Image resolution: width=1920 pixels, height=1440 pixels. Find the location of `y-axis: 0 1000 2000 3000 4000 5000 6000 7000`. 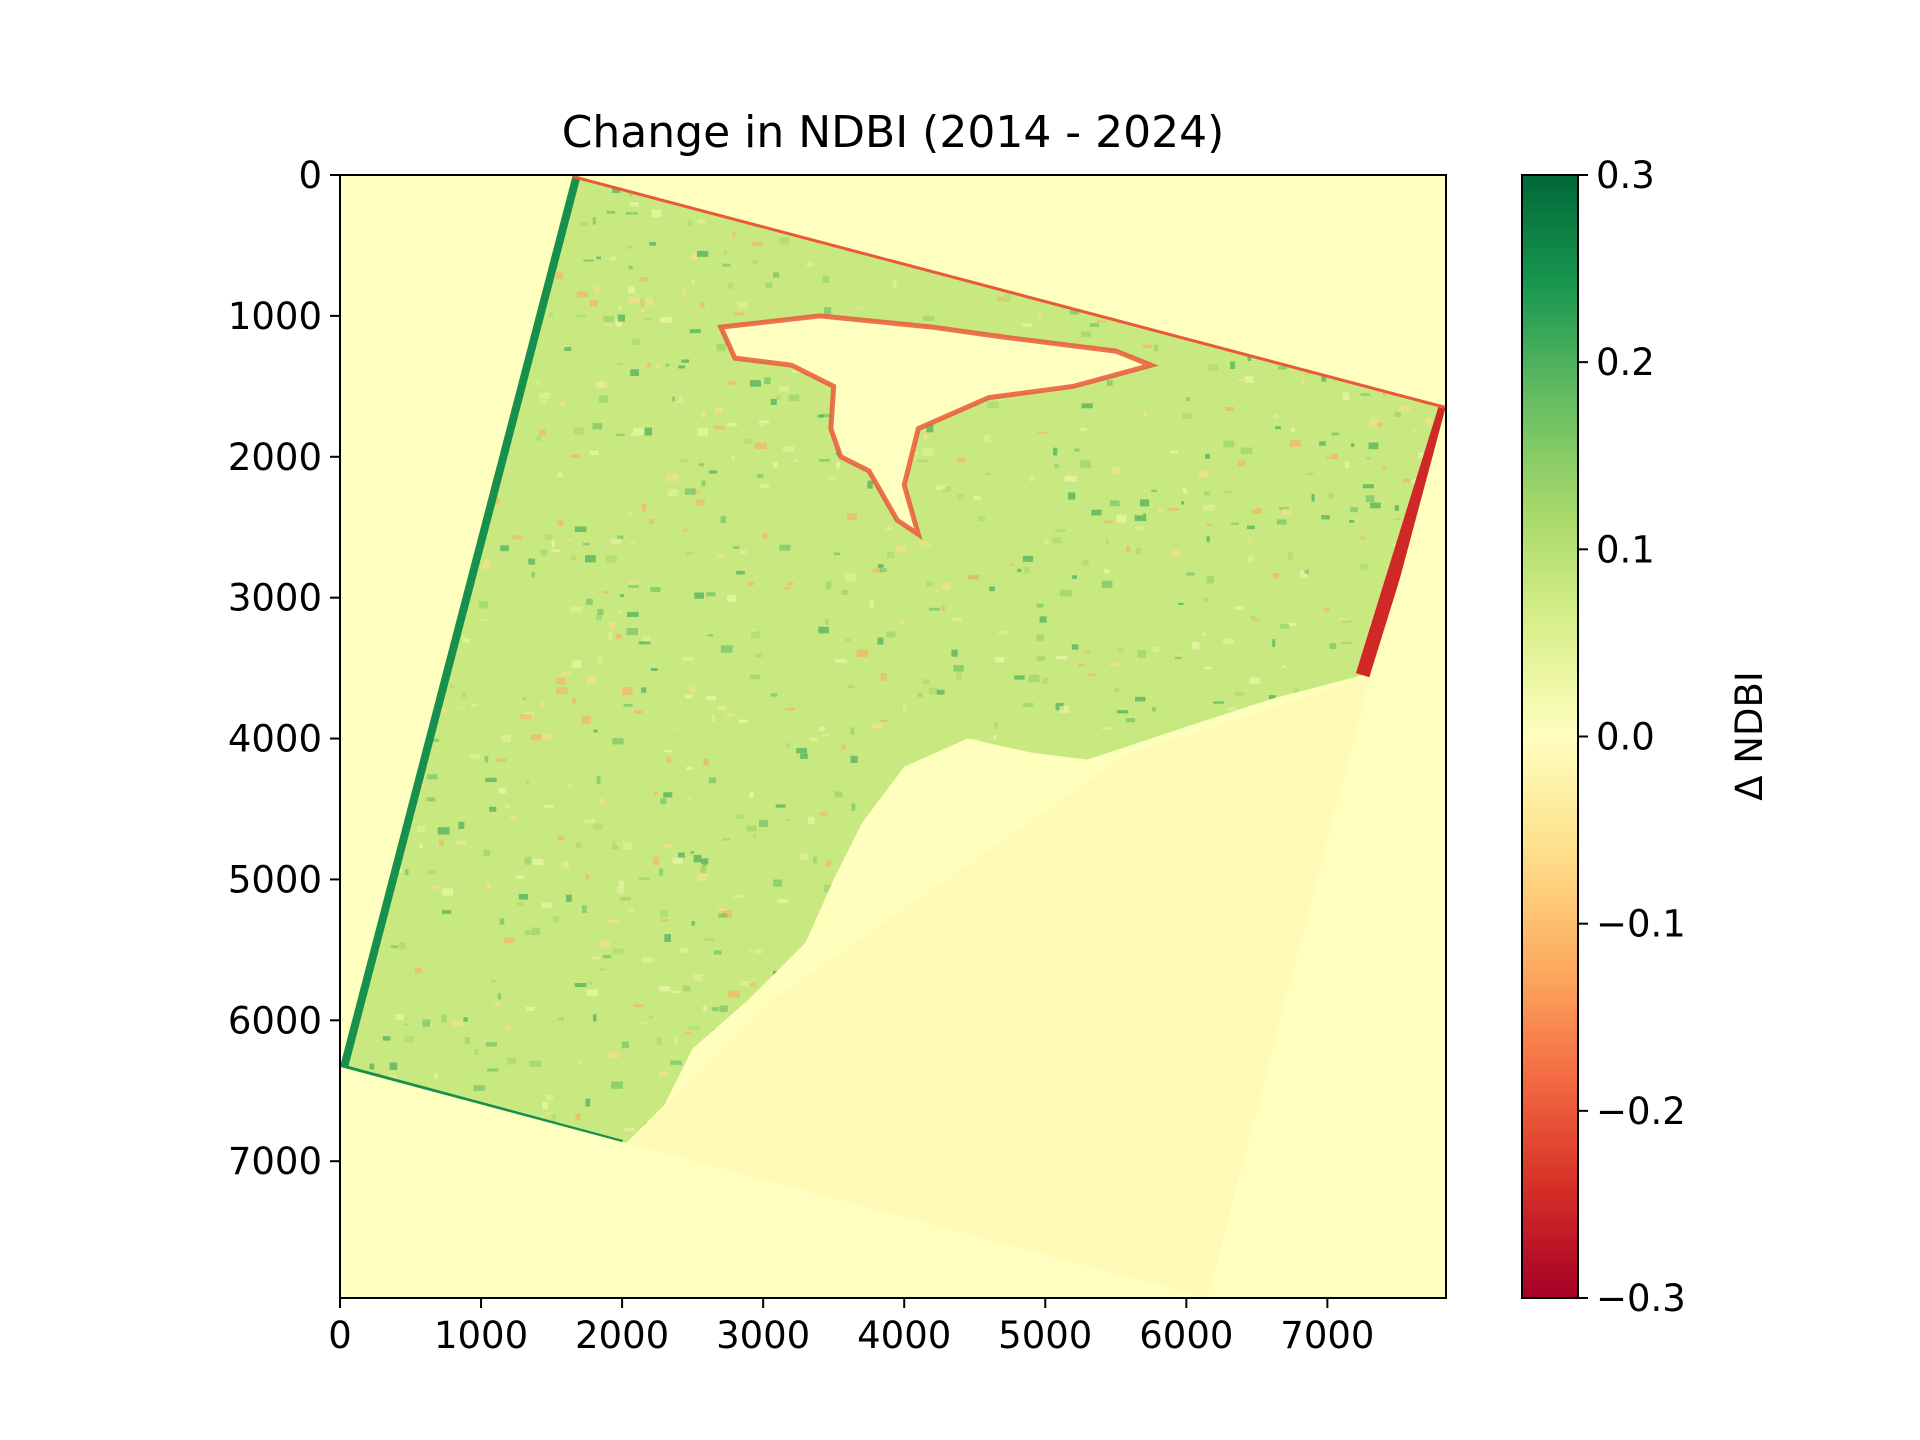

y-axis: 0 1000 2000 3000 4000 5000 6000 7000 is located at coordinates (284, 668).